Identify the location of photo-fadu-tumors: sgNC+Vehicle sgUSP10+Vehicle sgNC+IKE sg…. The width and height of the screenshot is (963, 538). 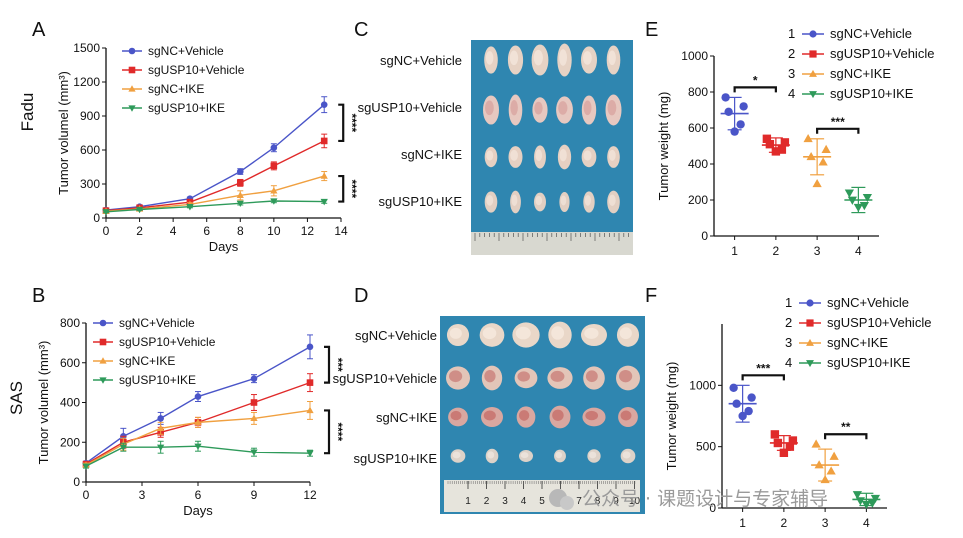
(495, 147).